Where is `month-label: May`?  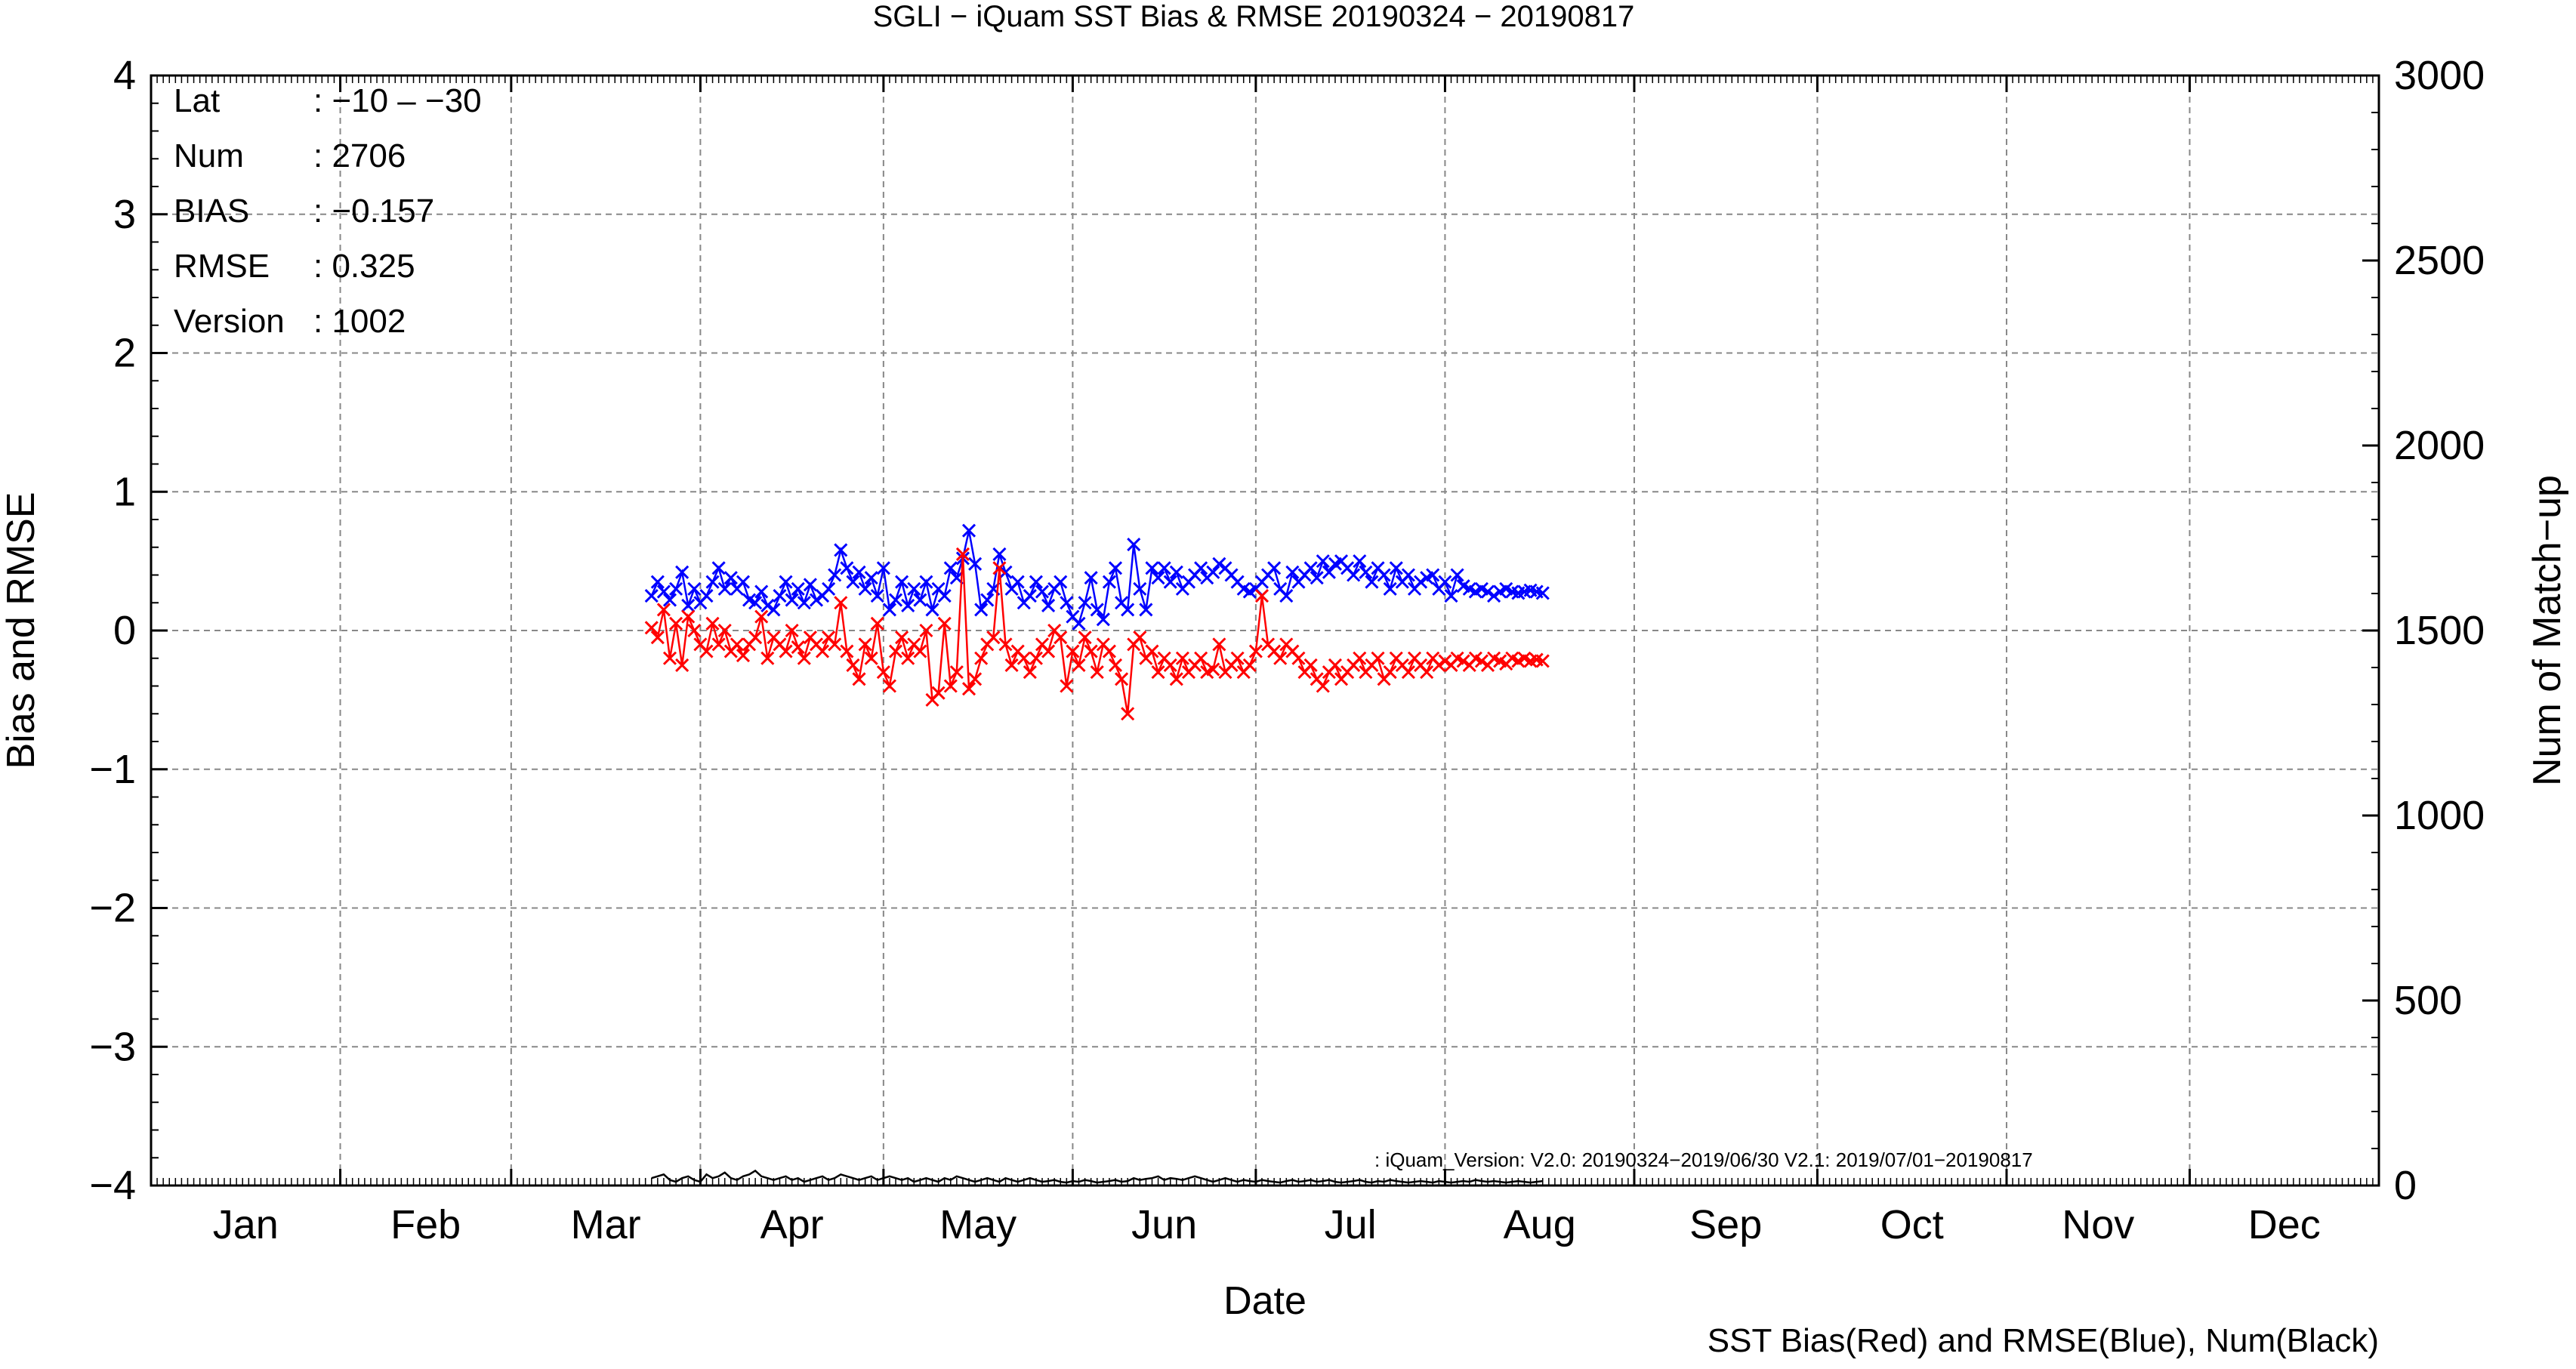 month-label: May is located at coordinates (978, 1224).